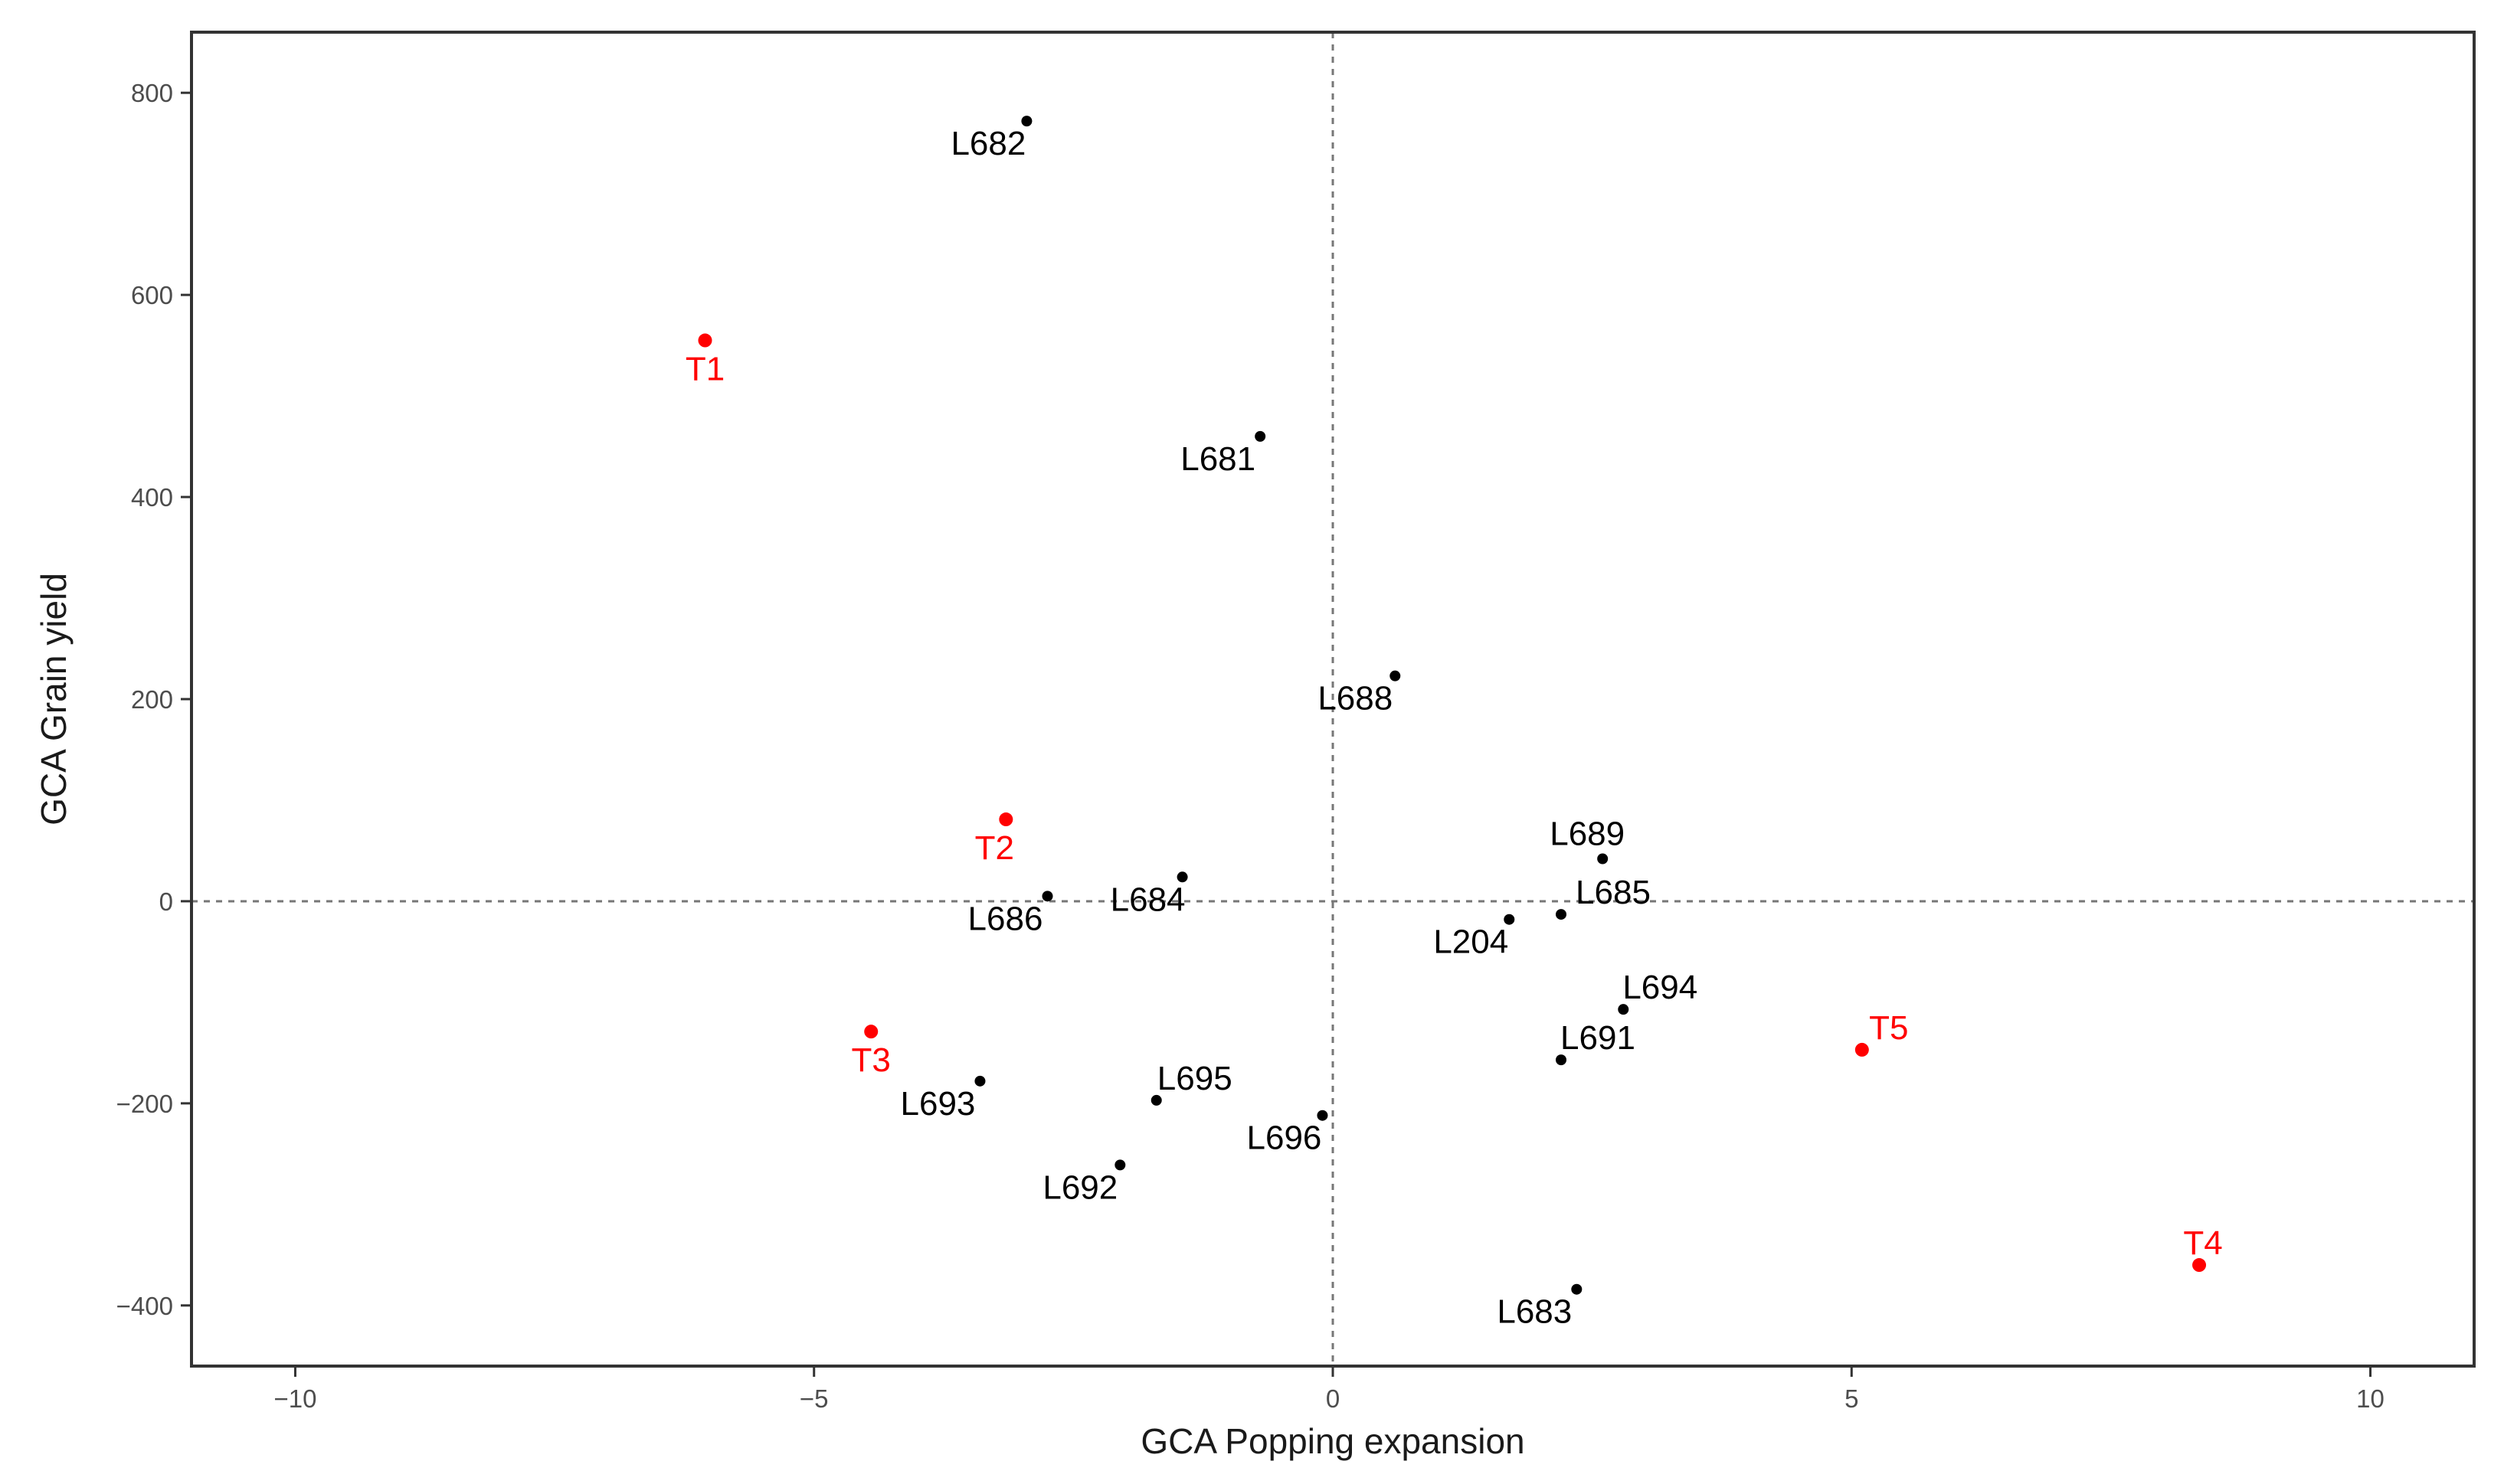 The width and height of the screenshot is (2504, 1484). What do you see at coordinates (1470, 942) in the screenshot?
I see `point-label-l204: L204` at bounding box center [1470, 942].